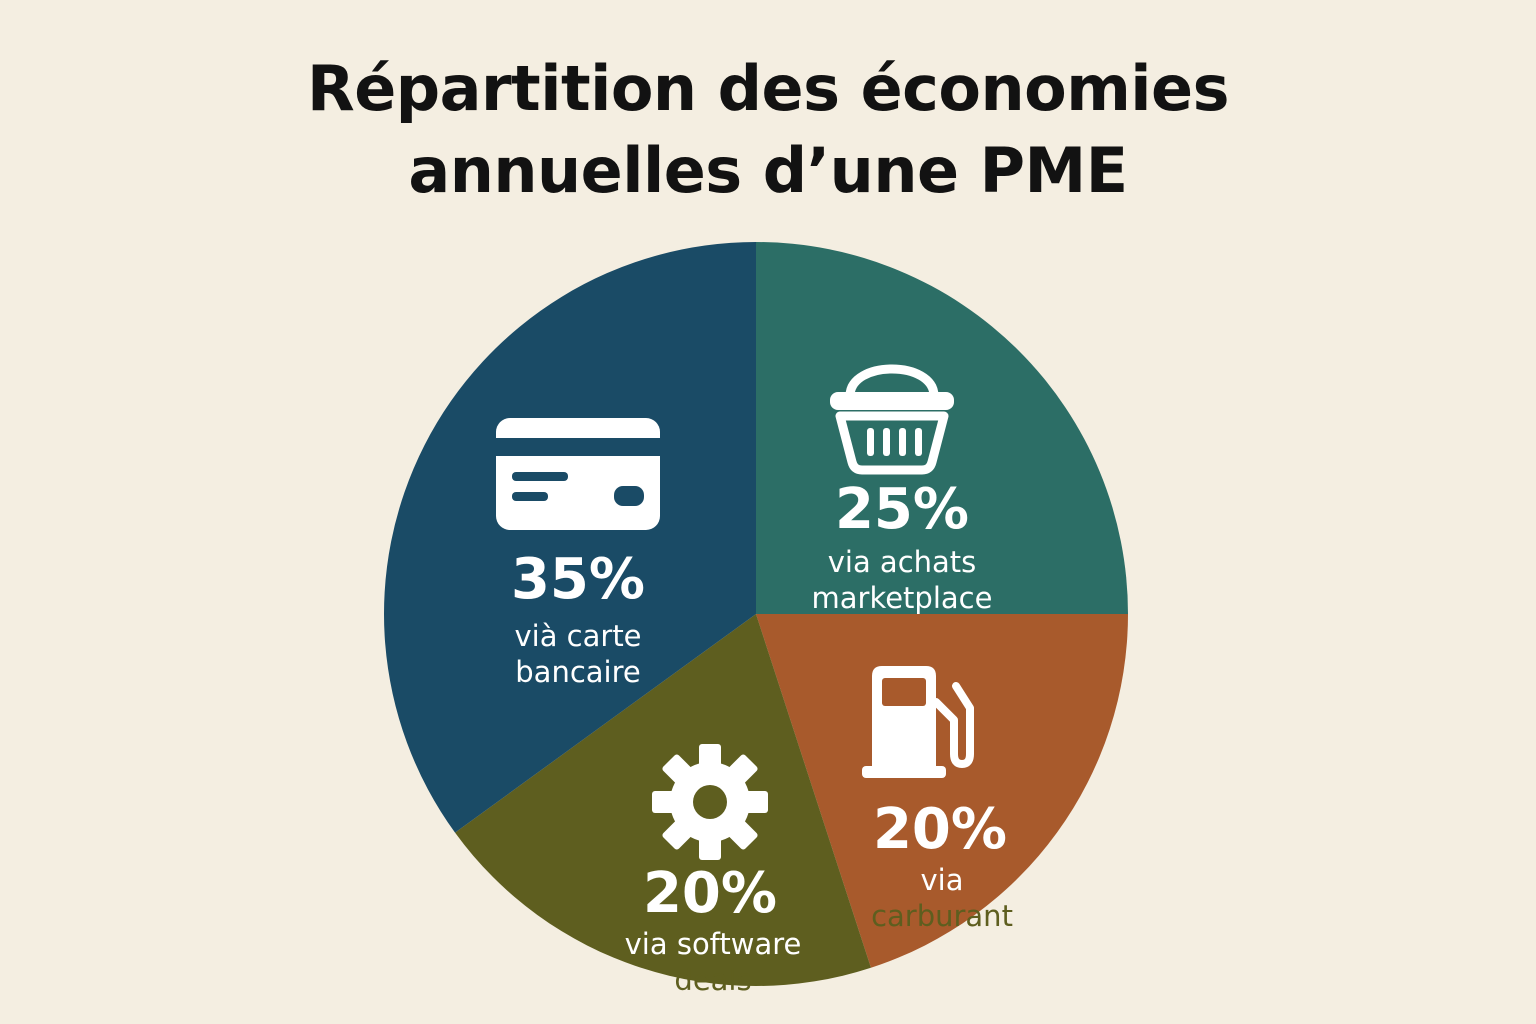  I want to click on gear-icon, so click(710, 802).